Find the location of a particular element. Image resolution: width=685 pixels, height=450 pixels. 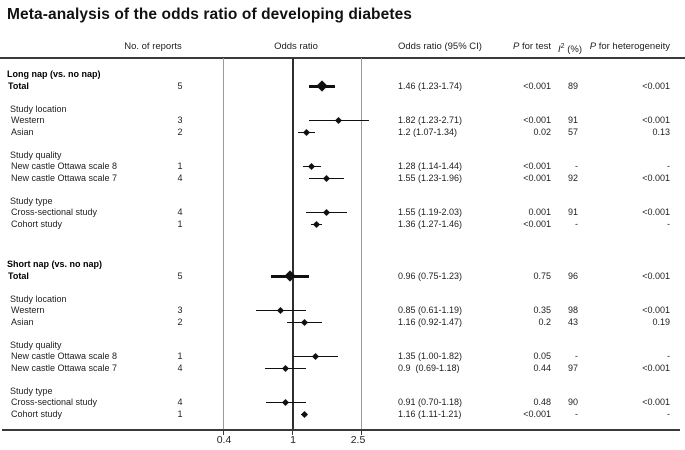

section-header-row: Long nap (vs. no nap) is located at coordinates (342, 75).